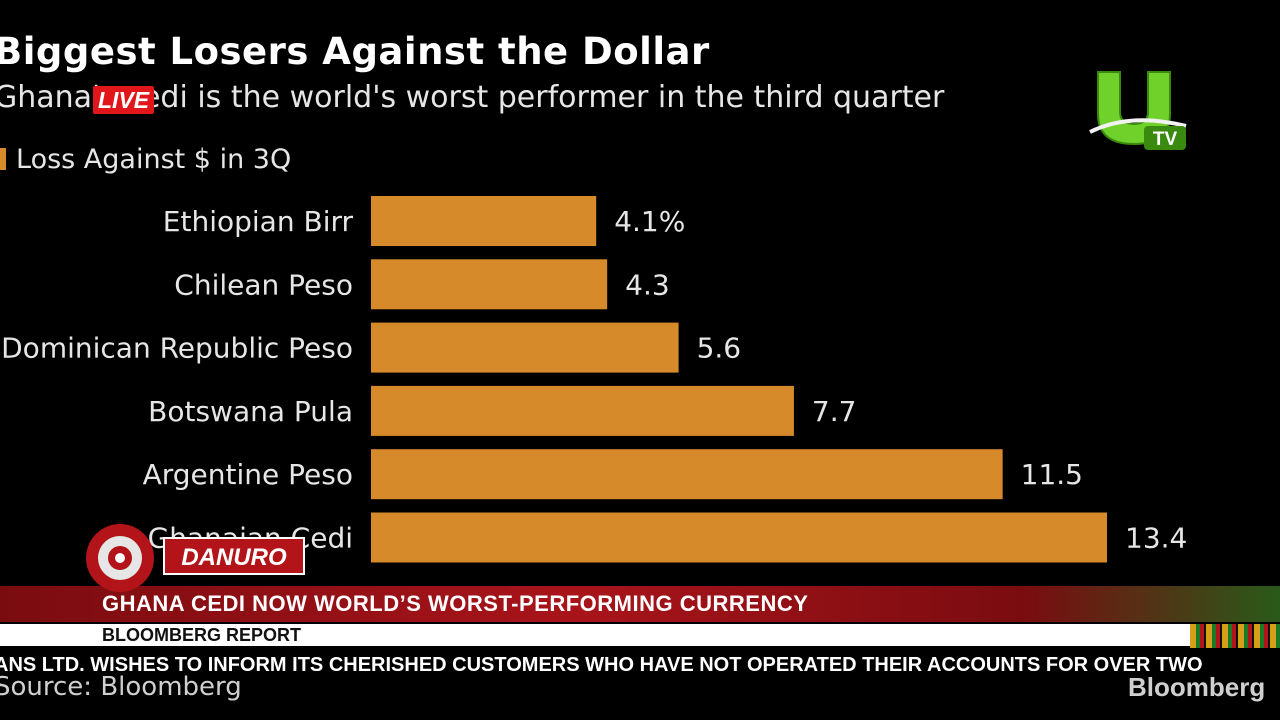 The height and width of the screenshot is (720, 1280). What do you see at coordinates (600, 635) in the screenshot?
I see `subline-bar` at bounding box center [600, 635].